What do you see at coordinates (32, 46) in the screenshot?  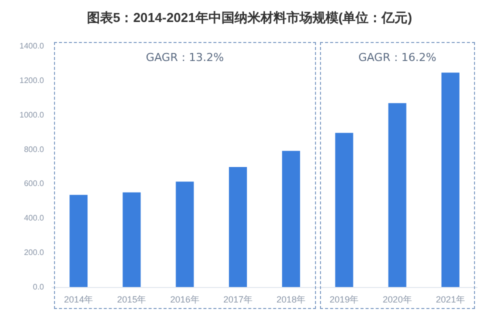 I see `y-tick-label: 1400.0` at bounding box center [32, 46].